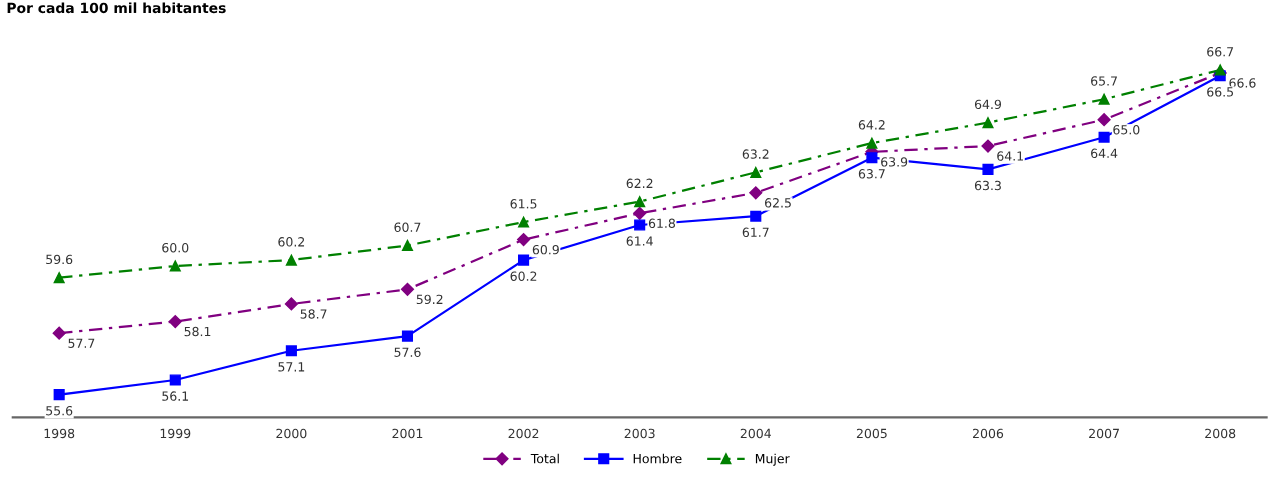 Image resolution: width=1273 pixels, height=477 pixels. I want to click on data-label: 64.2, so click(871, 125).